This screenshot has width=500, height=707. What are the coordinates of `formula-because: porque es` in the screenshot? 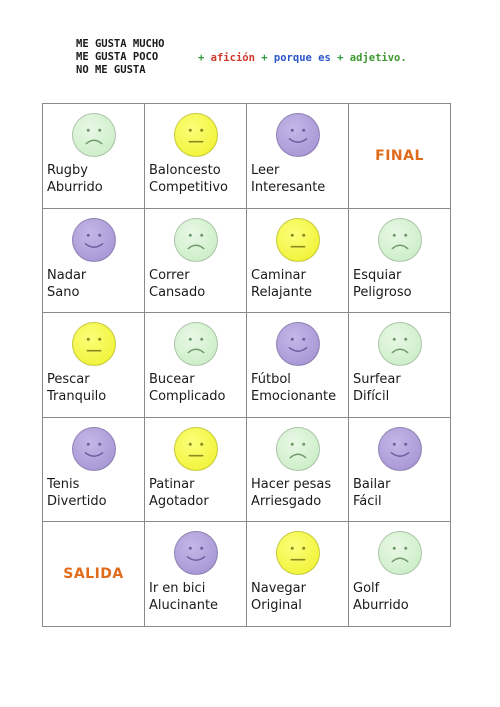 It's located at (302, 58).